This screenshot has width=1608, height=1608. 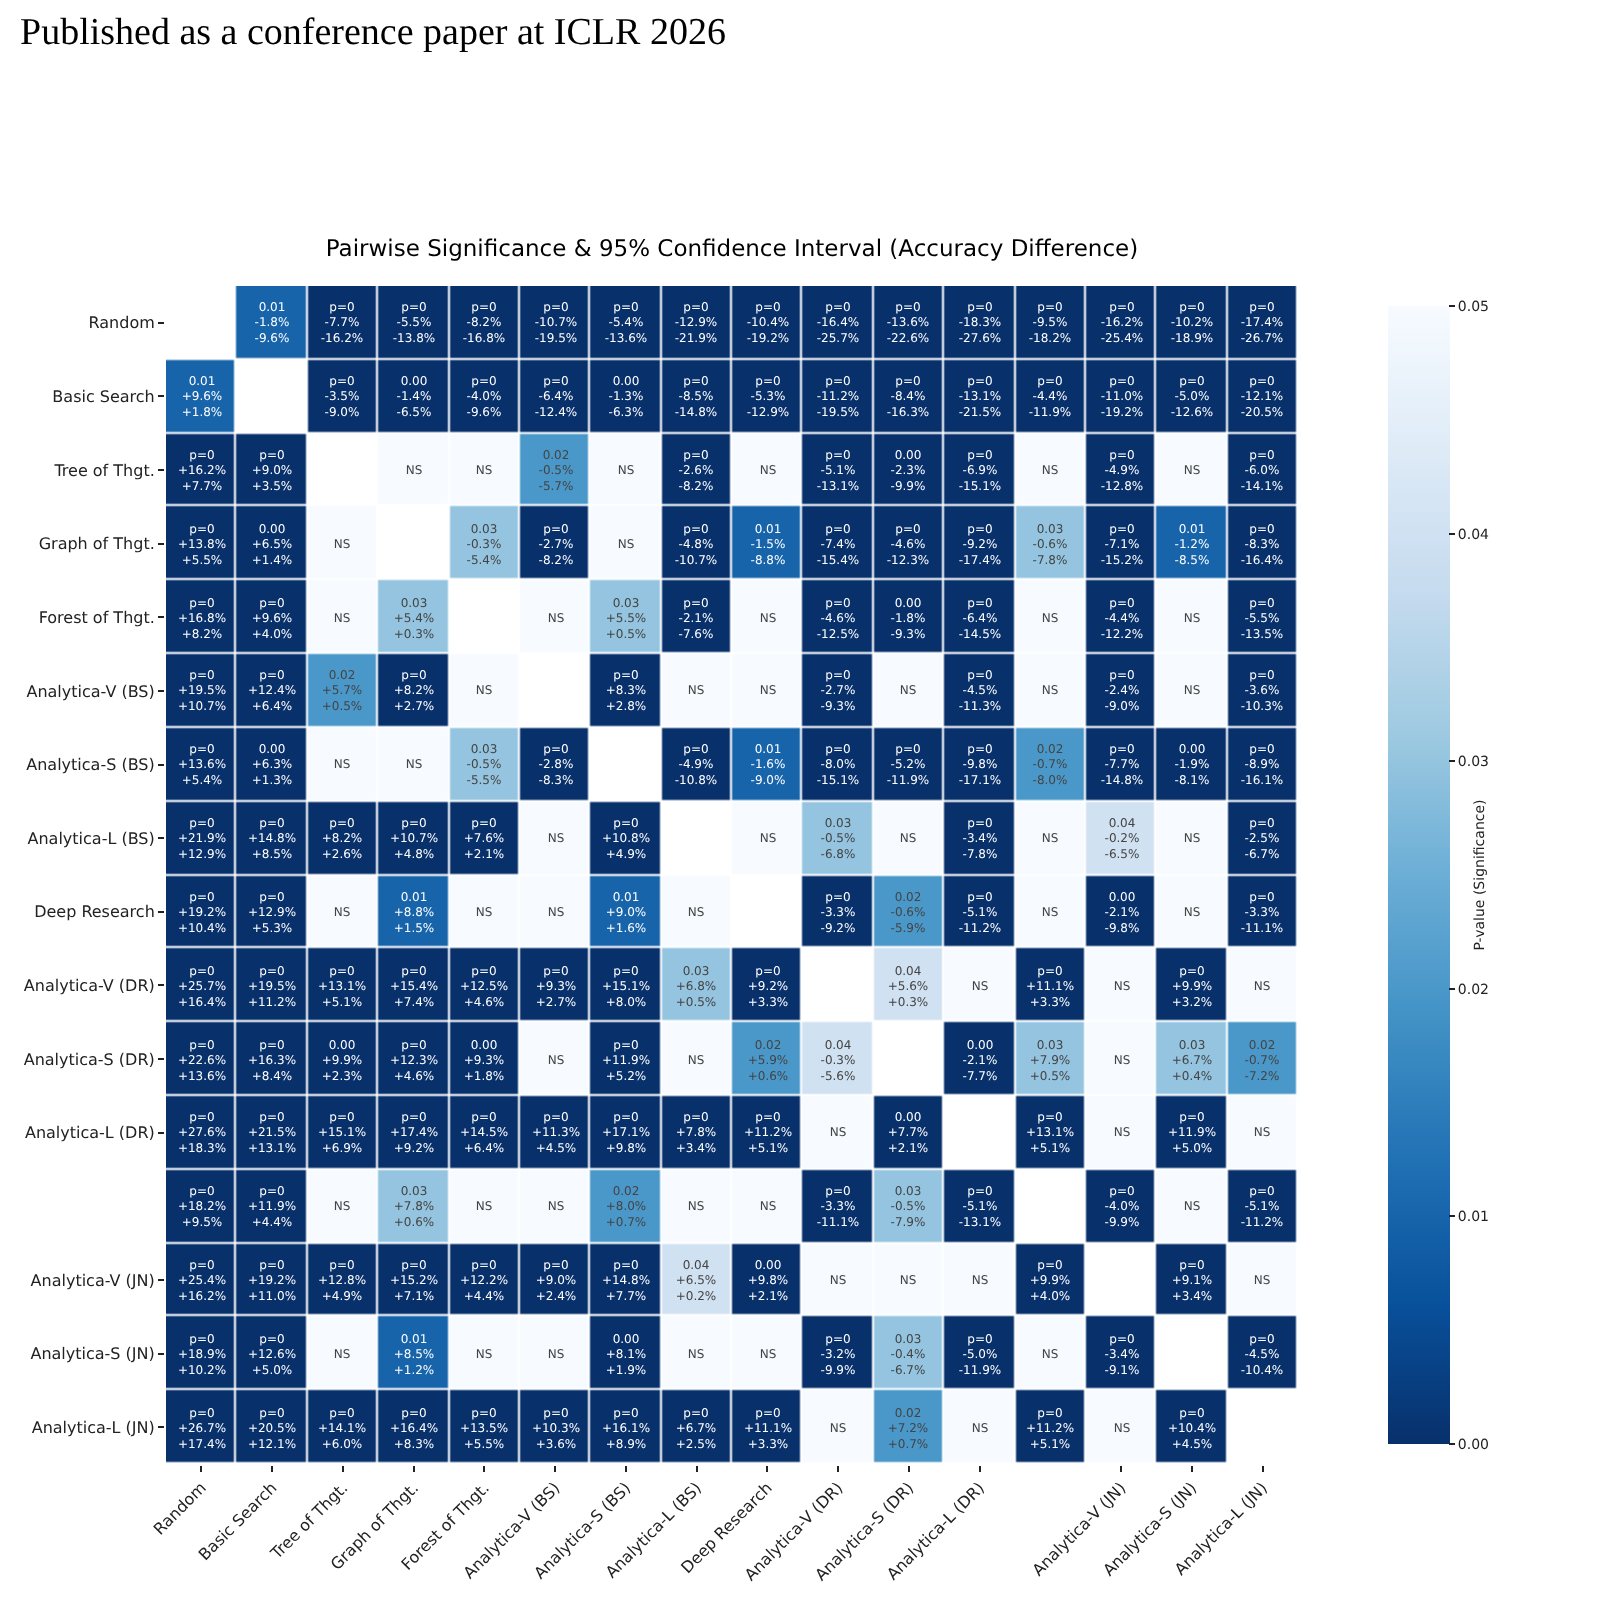 What do you see at coordinates (373, 33) in the screenshot?
I see `text: Published as a conference paper at ICLR 2026` at bounding box center [373, 33].